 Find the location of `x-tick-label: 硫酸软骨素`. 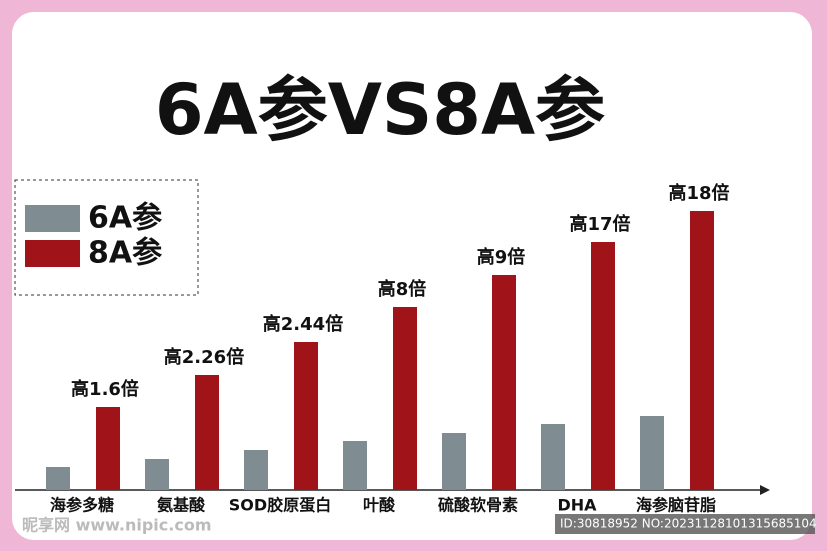

x-tick-label: 硫酸软骨素 is located at coordinates (478, 505).